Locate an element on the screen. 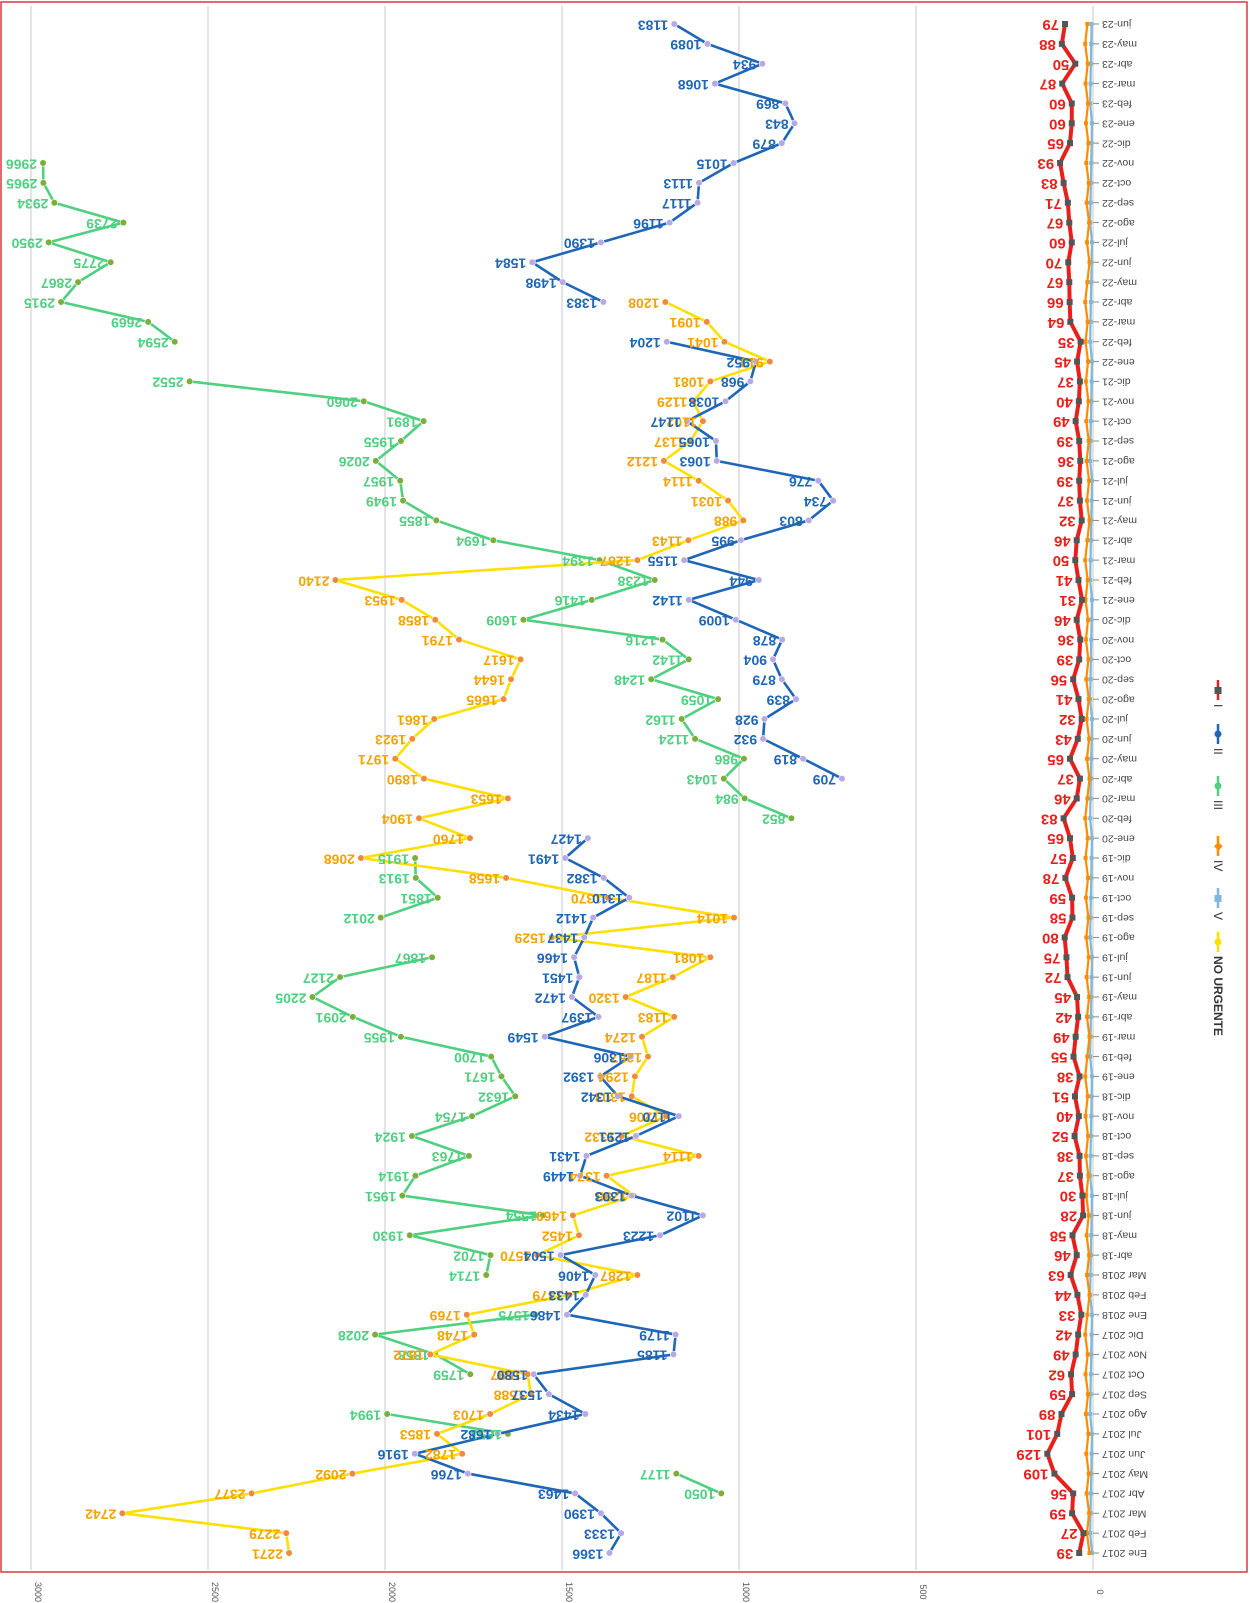 Image resolution: width=1250 pixels, height=1603 pixels. series-i-data-label: 32 is located at coordinates (1067, 719).